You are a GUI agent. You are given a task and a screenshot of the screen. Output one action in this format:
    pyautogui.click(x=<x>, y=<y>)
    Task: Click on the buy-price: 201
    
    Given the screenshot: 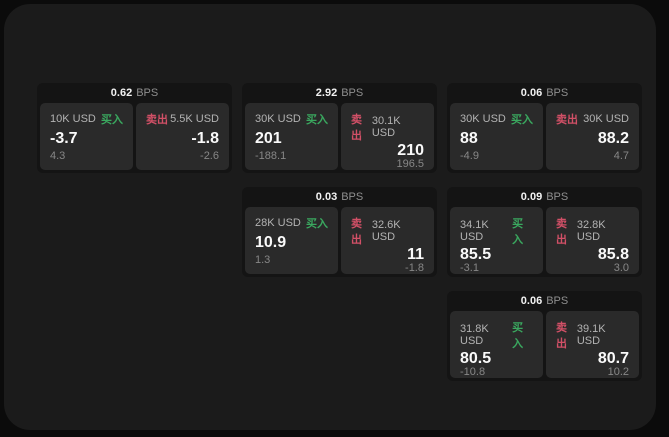 What is the action you would take?
    pyautogui.click(x=268, y=138)
    